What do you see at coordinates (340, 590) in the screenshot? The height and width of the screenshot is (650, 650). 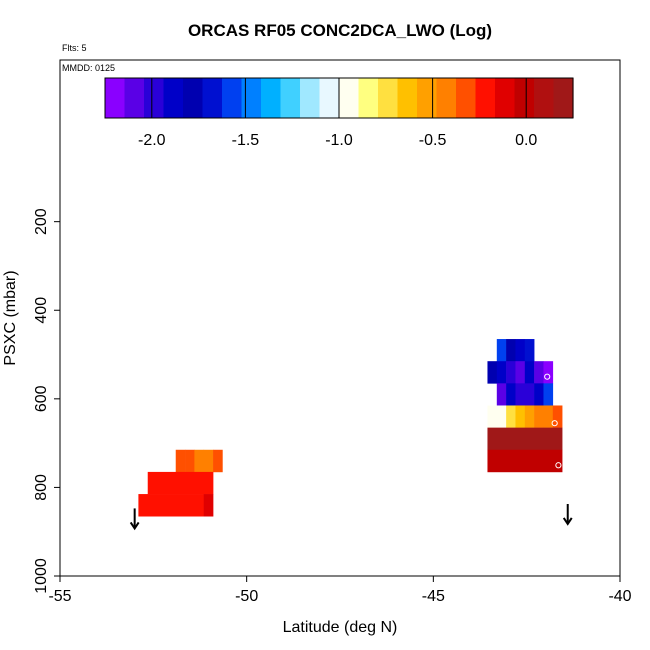 I see `x-axis: -55 -50 -45 -40` at bounding box center [340, 590].